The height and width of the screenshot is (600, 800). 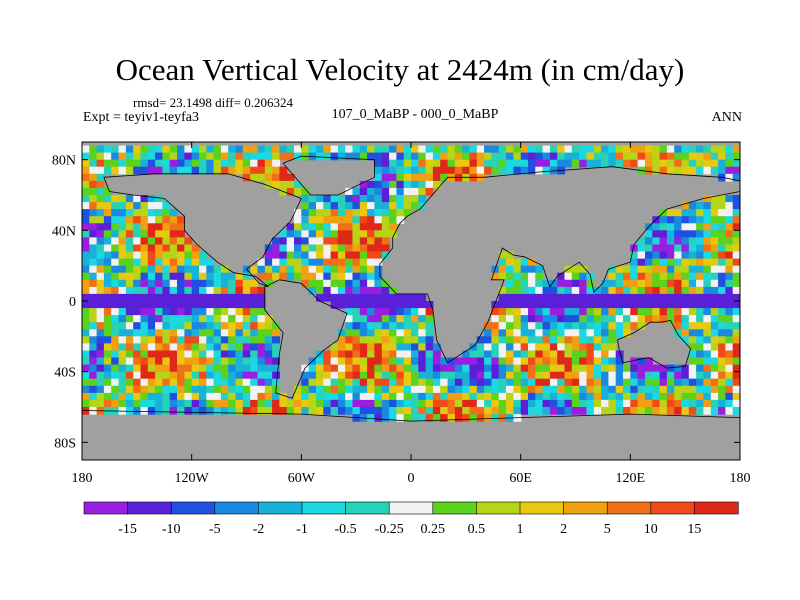 What do you see at coordinates (259, 529) in the screenshot?
I see `colorbar-label: -2` at bounding box center [259, 529].